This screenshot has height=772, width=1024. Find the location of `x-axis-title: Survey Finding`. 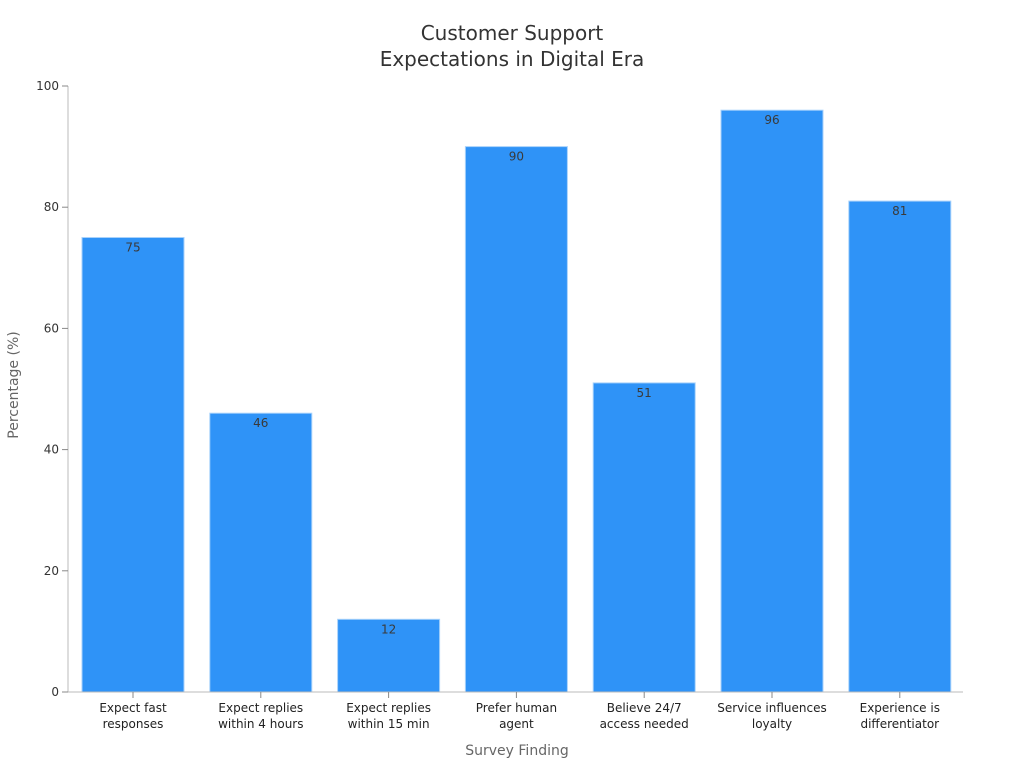

x-axis-title: Survey Finding is located at coordinates (516, 751).